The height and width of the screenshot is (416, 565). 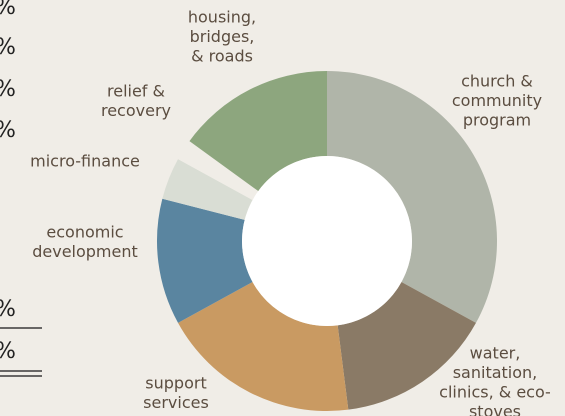 I want to click on slice-label: recovery, so click(x=136, y=110).